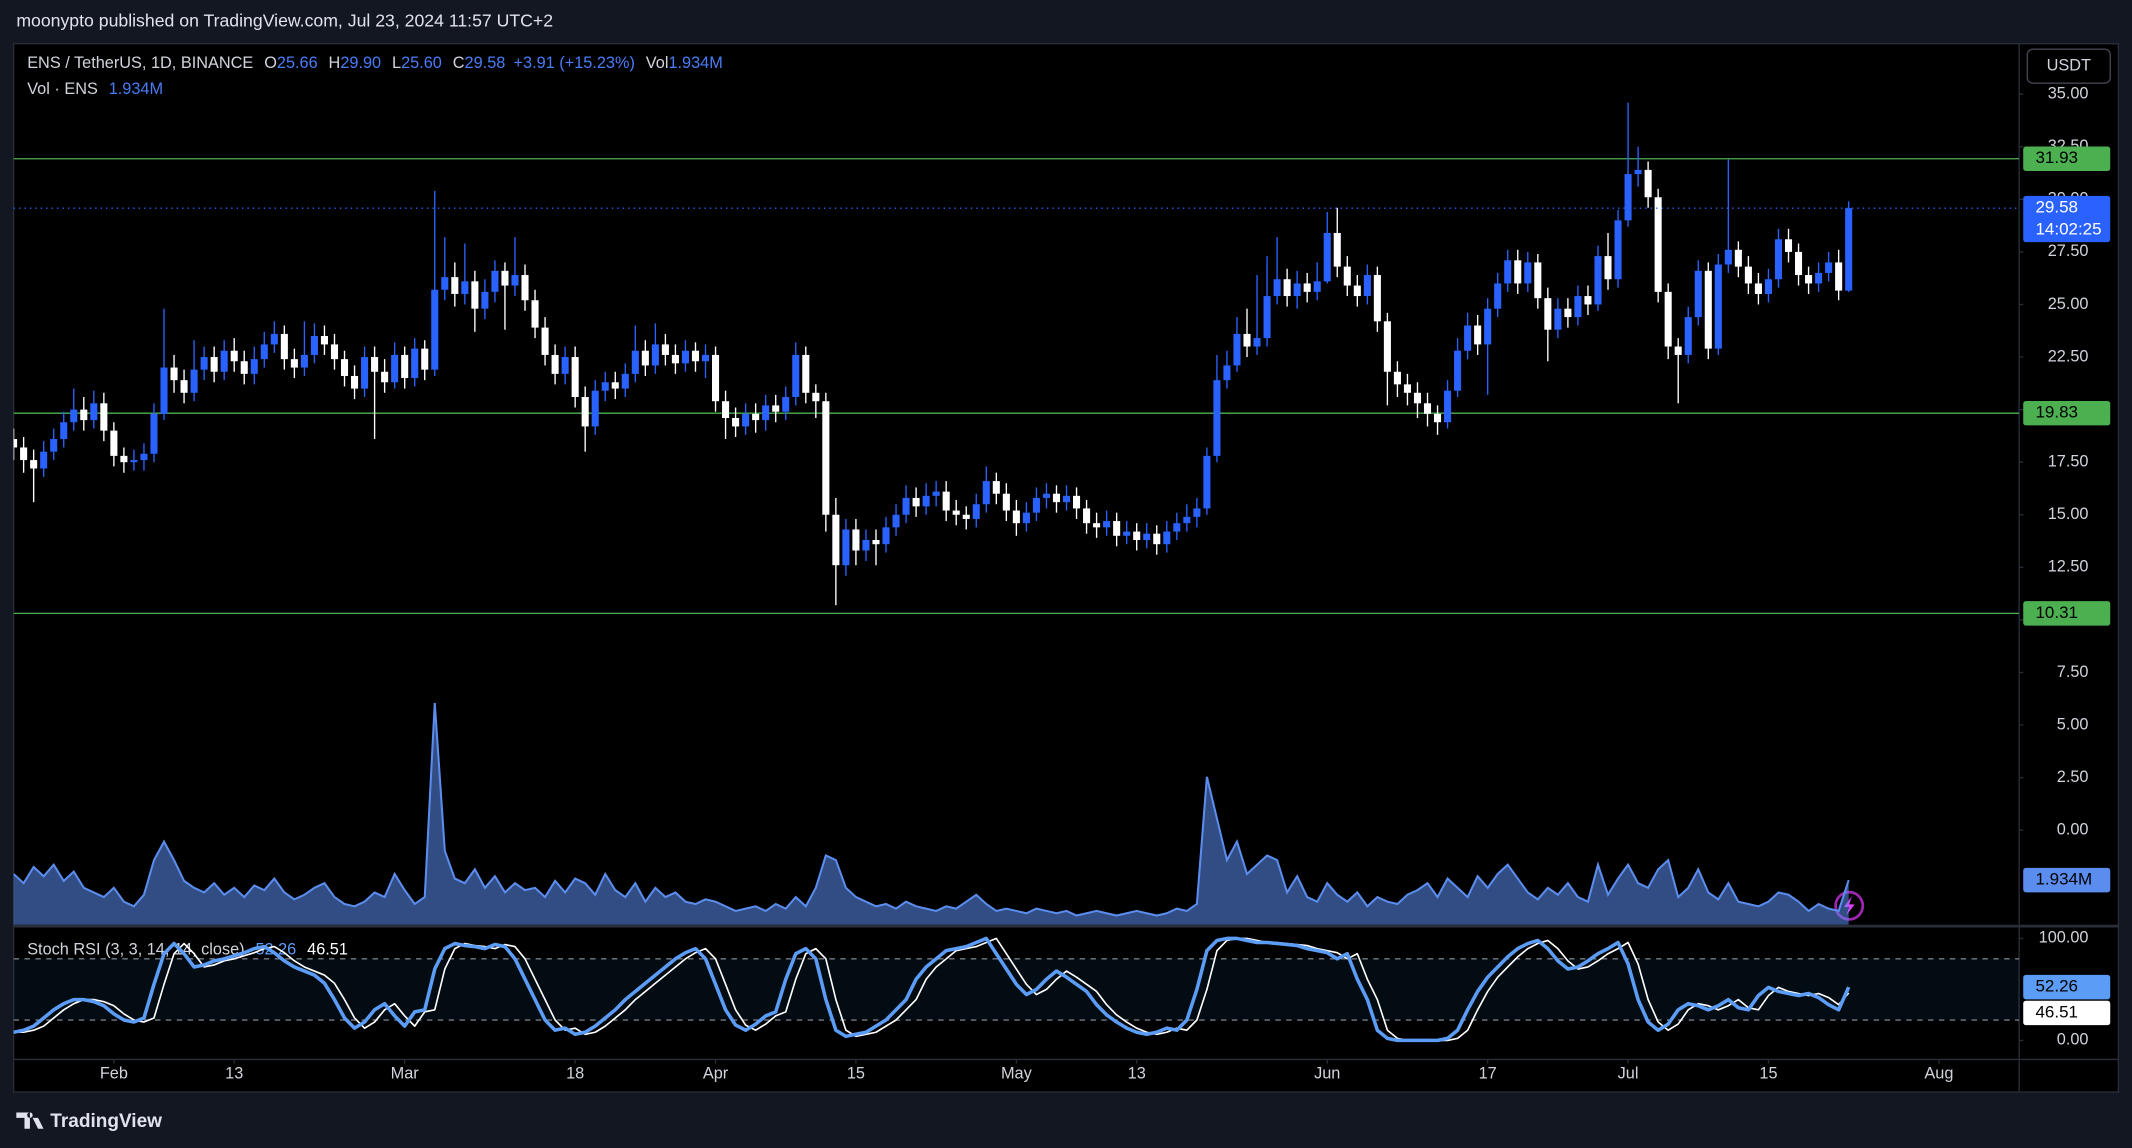  What do you see at coordinates (1628, 1074) in the screenshot?
I see `x-tick-label: Jul` at bounding box center [1628, 1074].